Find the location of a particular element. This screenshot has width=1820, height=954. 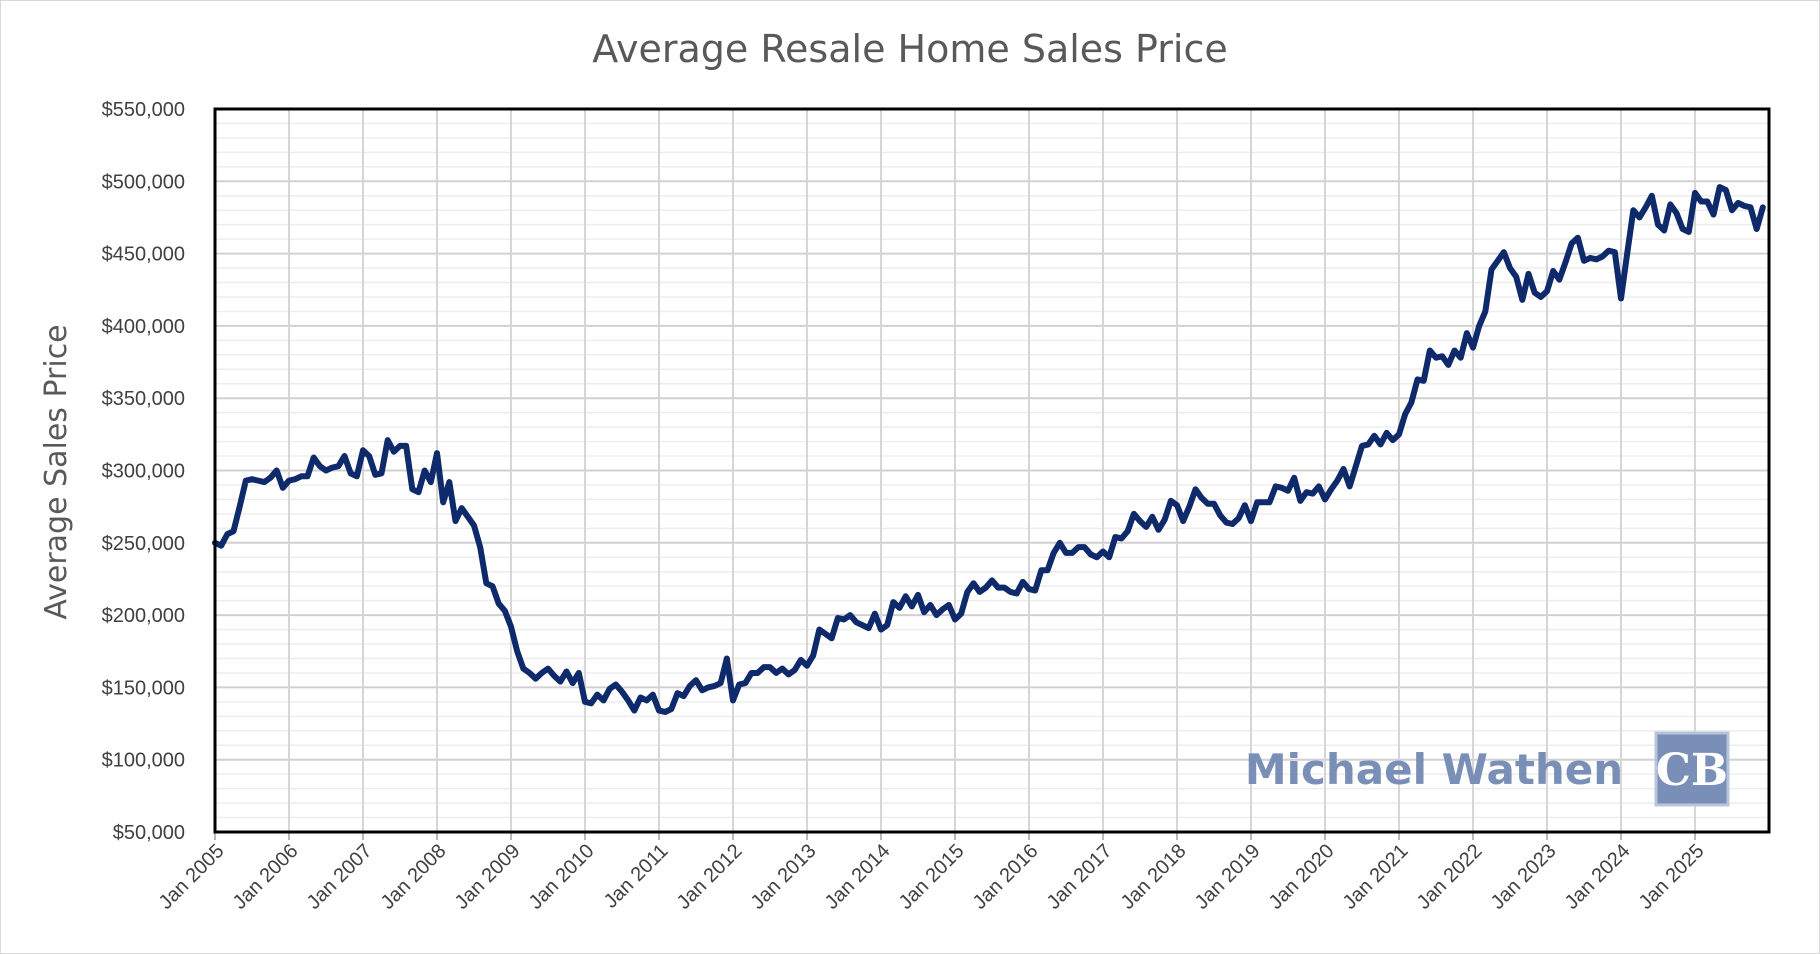

watermark: Michael Wathen CB is located at coordinates (1487, 769).